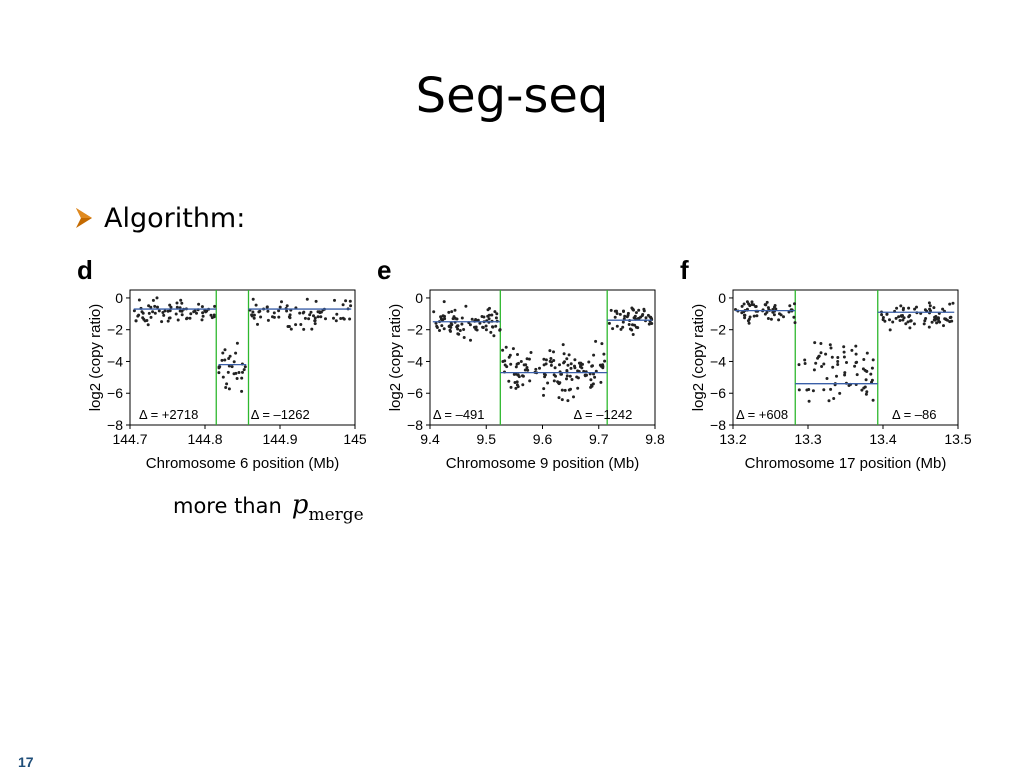 This screenshot has height=770, width=1024. What do you see at coordinates (279, 439) in the screenshot?
I see `x-tick-label: 144.9` at bounding box center [279, 439].